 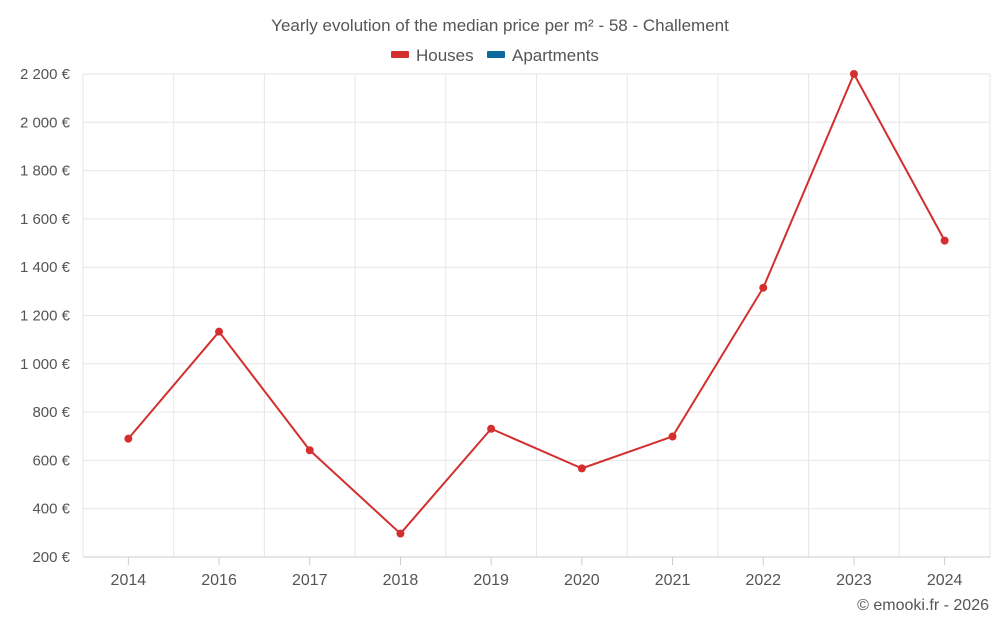 I want to click on x-tick-label: 2023, so click(x=854, y=580).